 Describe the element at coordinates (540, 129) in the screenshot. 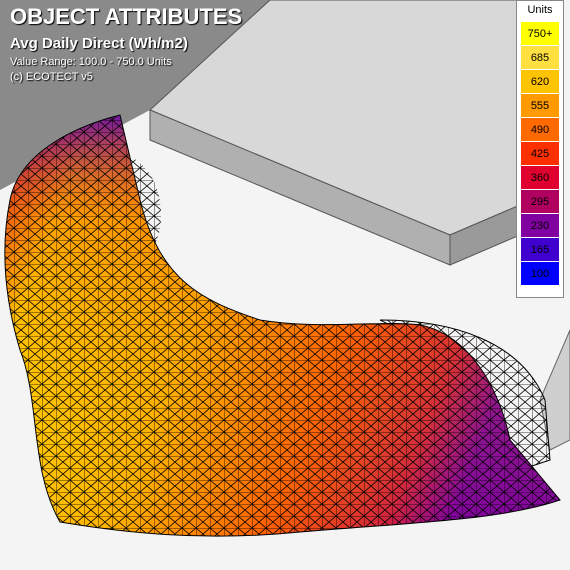

I see `legend-item: 490` at that location.